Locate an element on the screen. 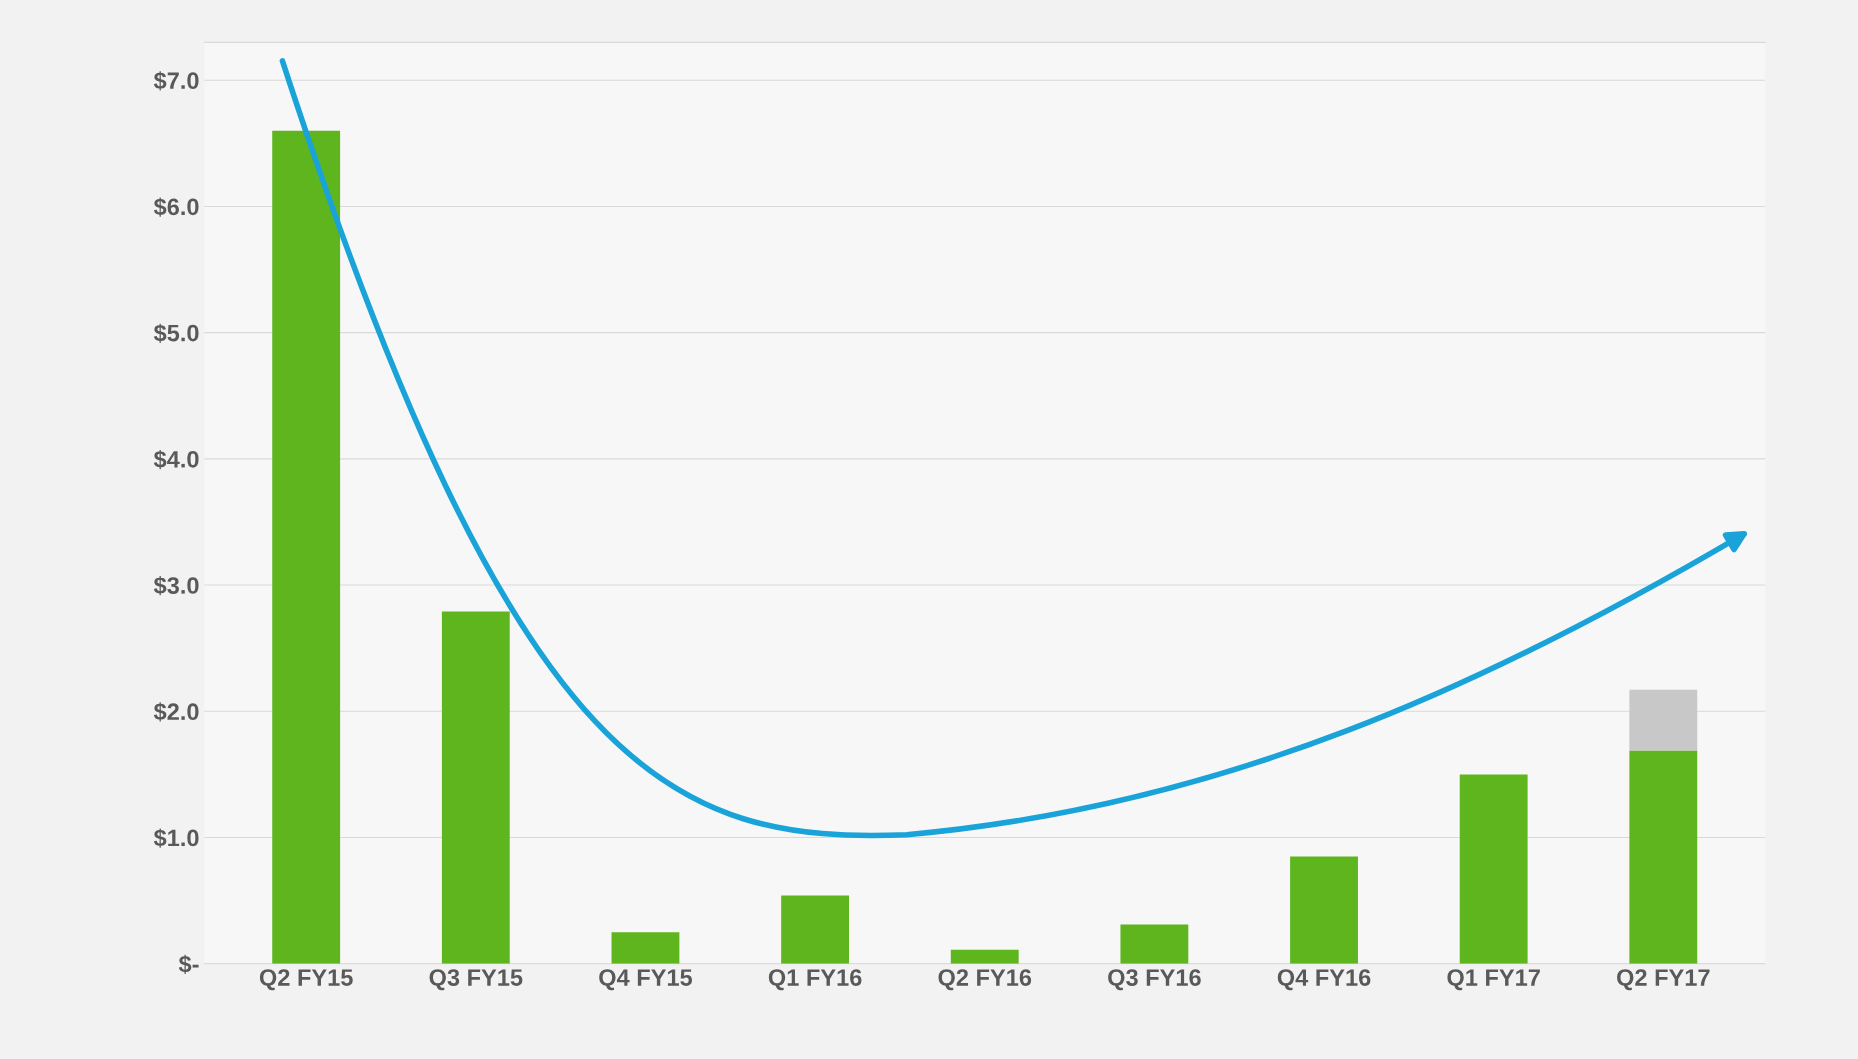 The width and height of the screenshot is (1858, 1059). y-tick-label: $1.0 is located at coordinates (176, 838).